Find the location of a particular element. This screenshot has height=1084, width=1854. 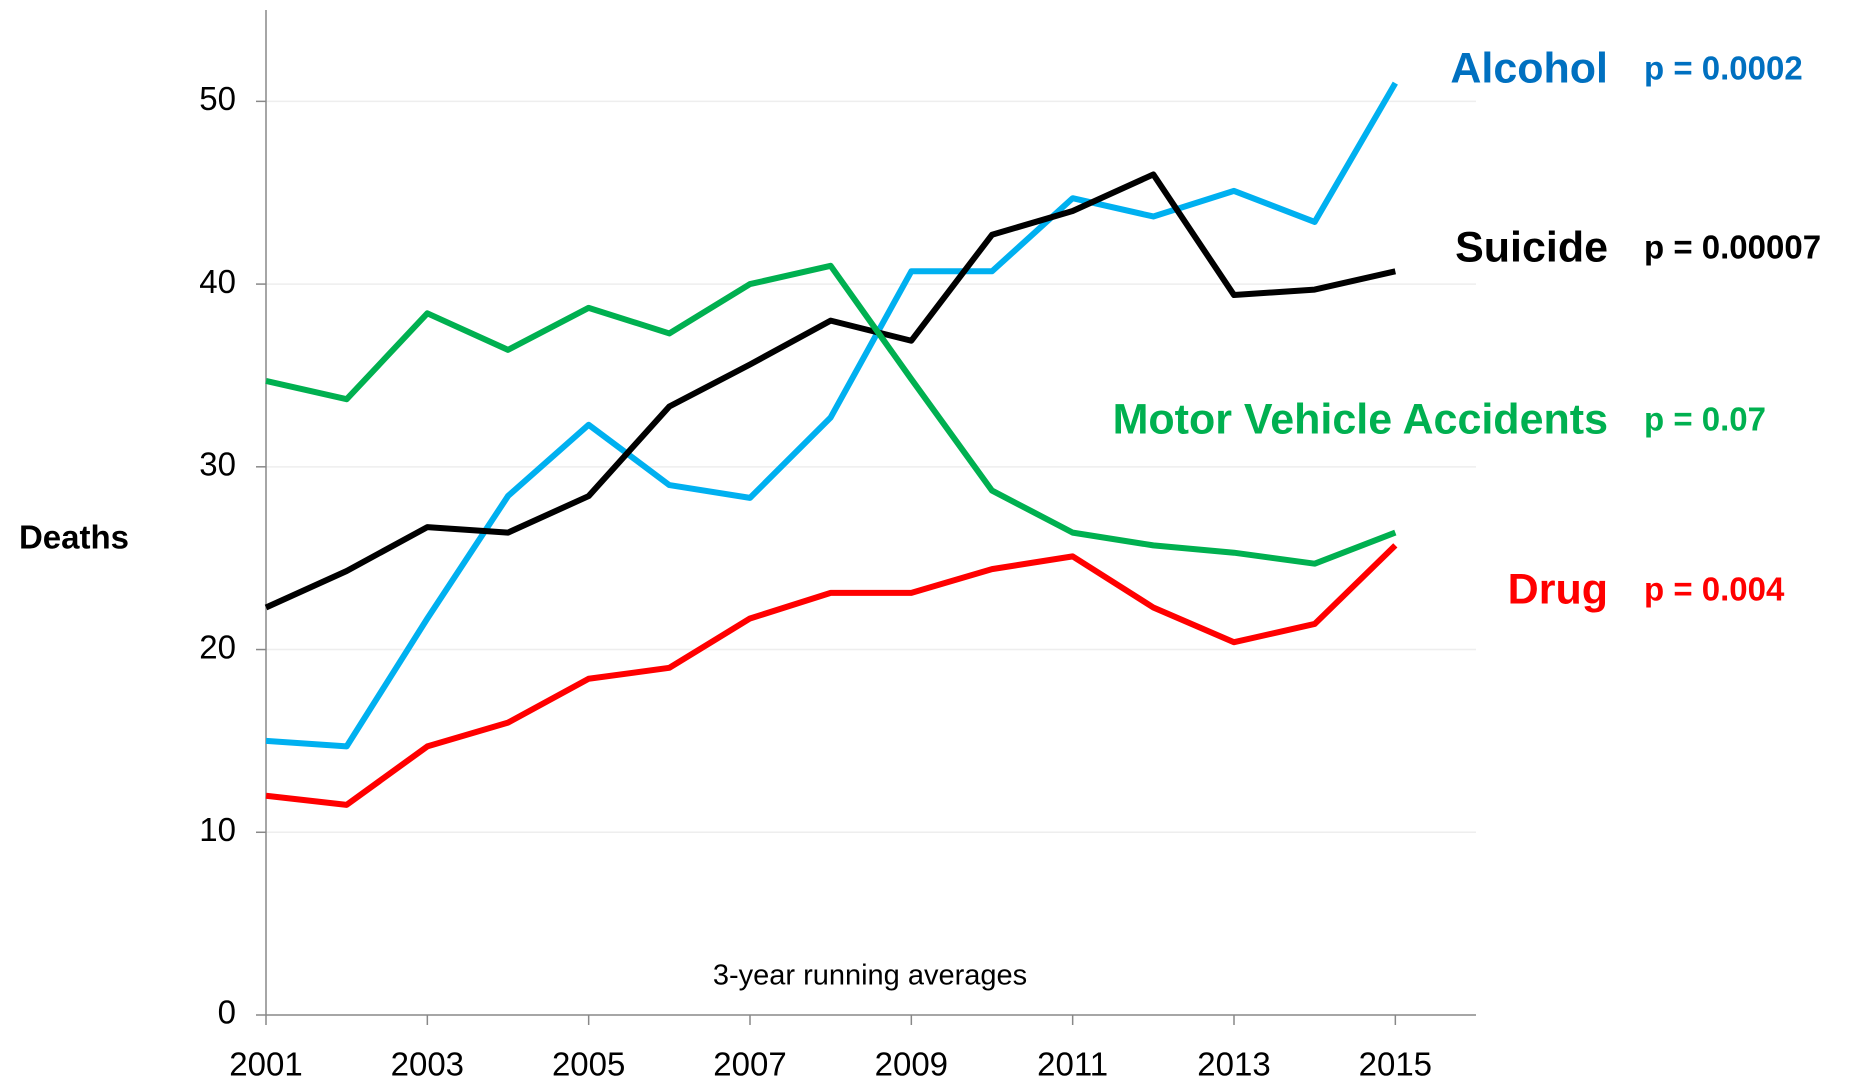

series-line is located at coordinates (831, 675).